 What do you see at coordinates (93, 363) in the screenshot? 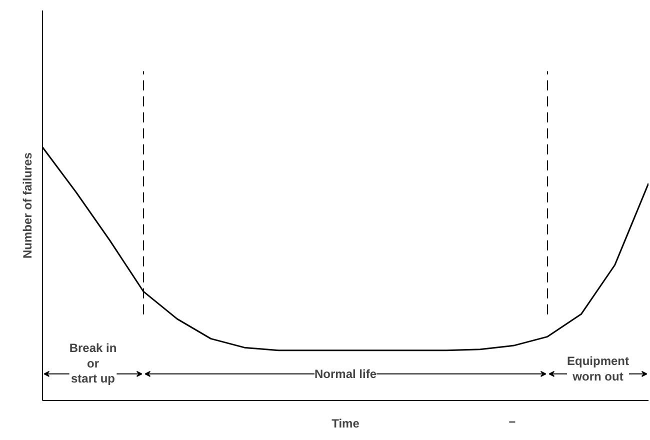
I see `annotation: Break in or start up` at bounding box center [93, 363].